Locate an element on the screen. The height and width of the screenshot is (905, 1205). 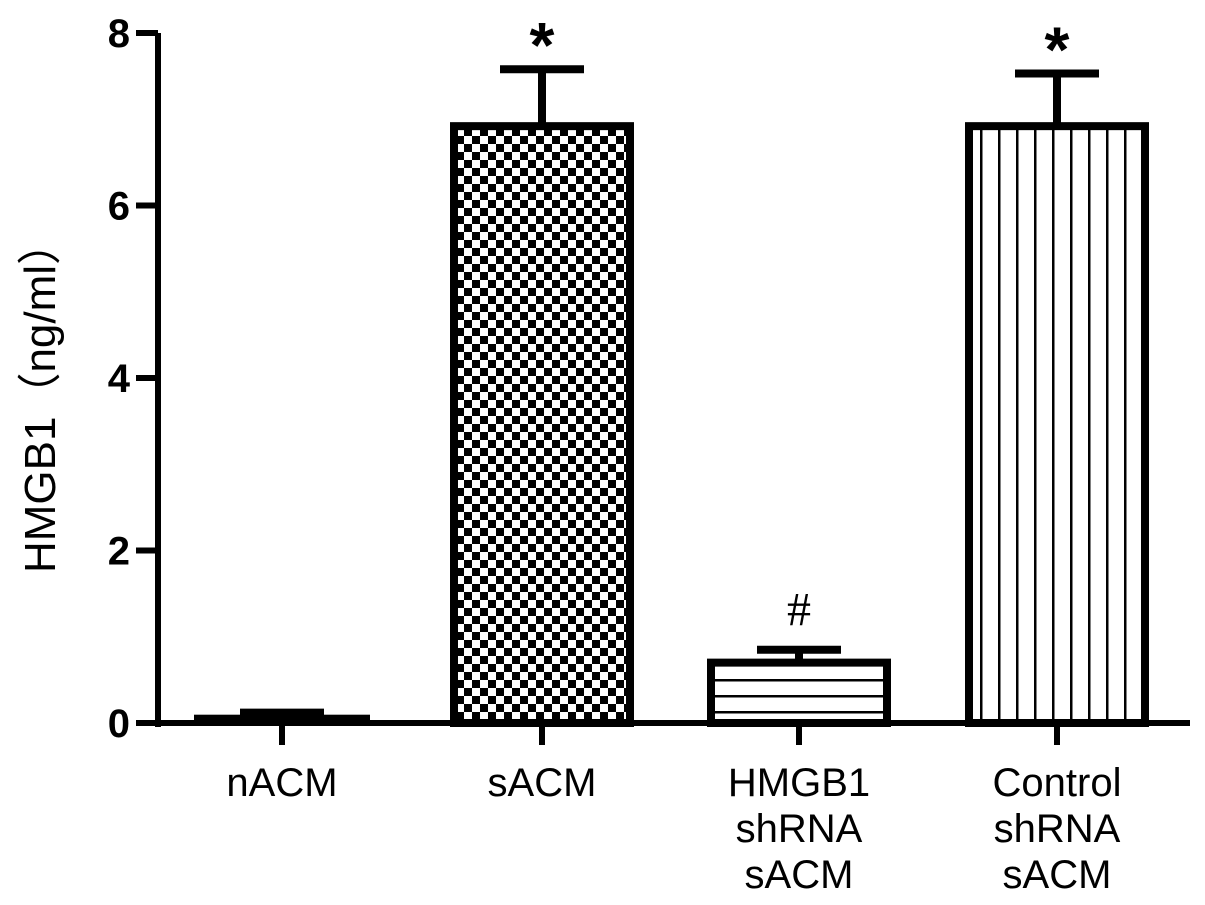
y-tick-label: 8 is located at coordinates (119, 34).